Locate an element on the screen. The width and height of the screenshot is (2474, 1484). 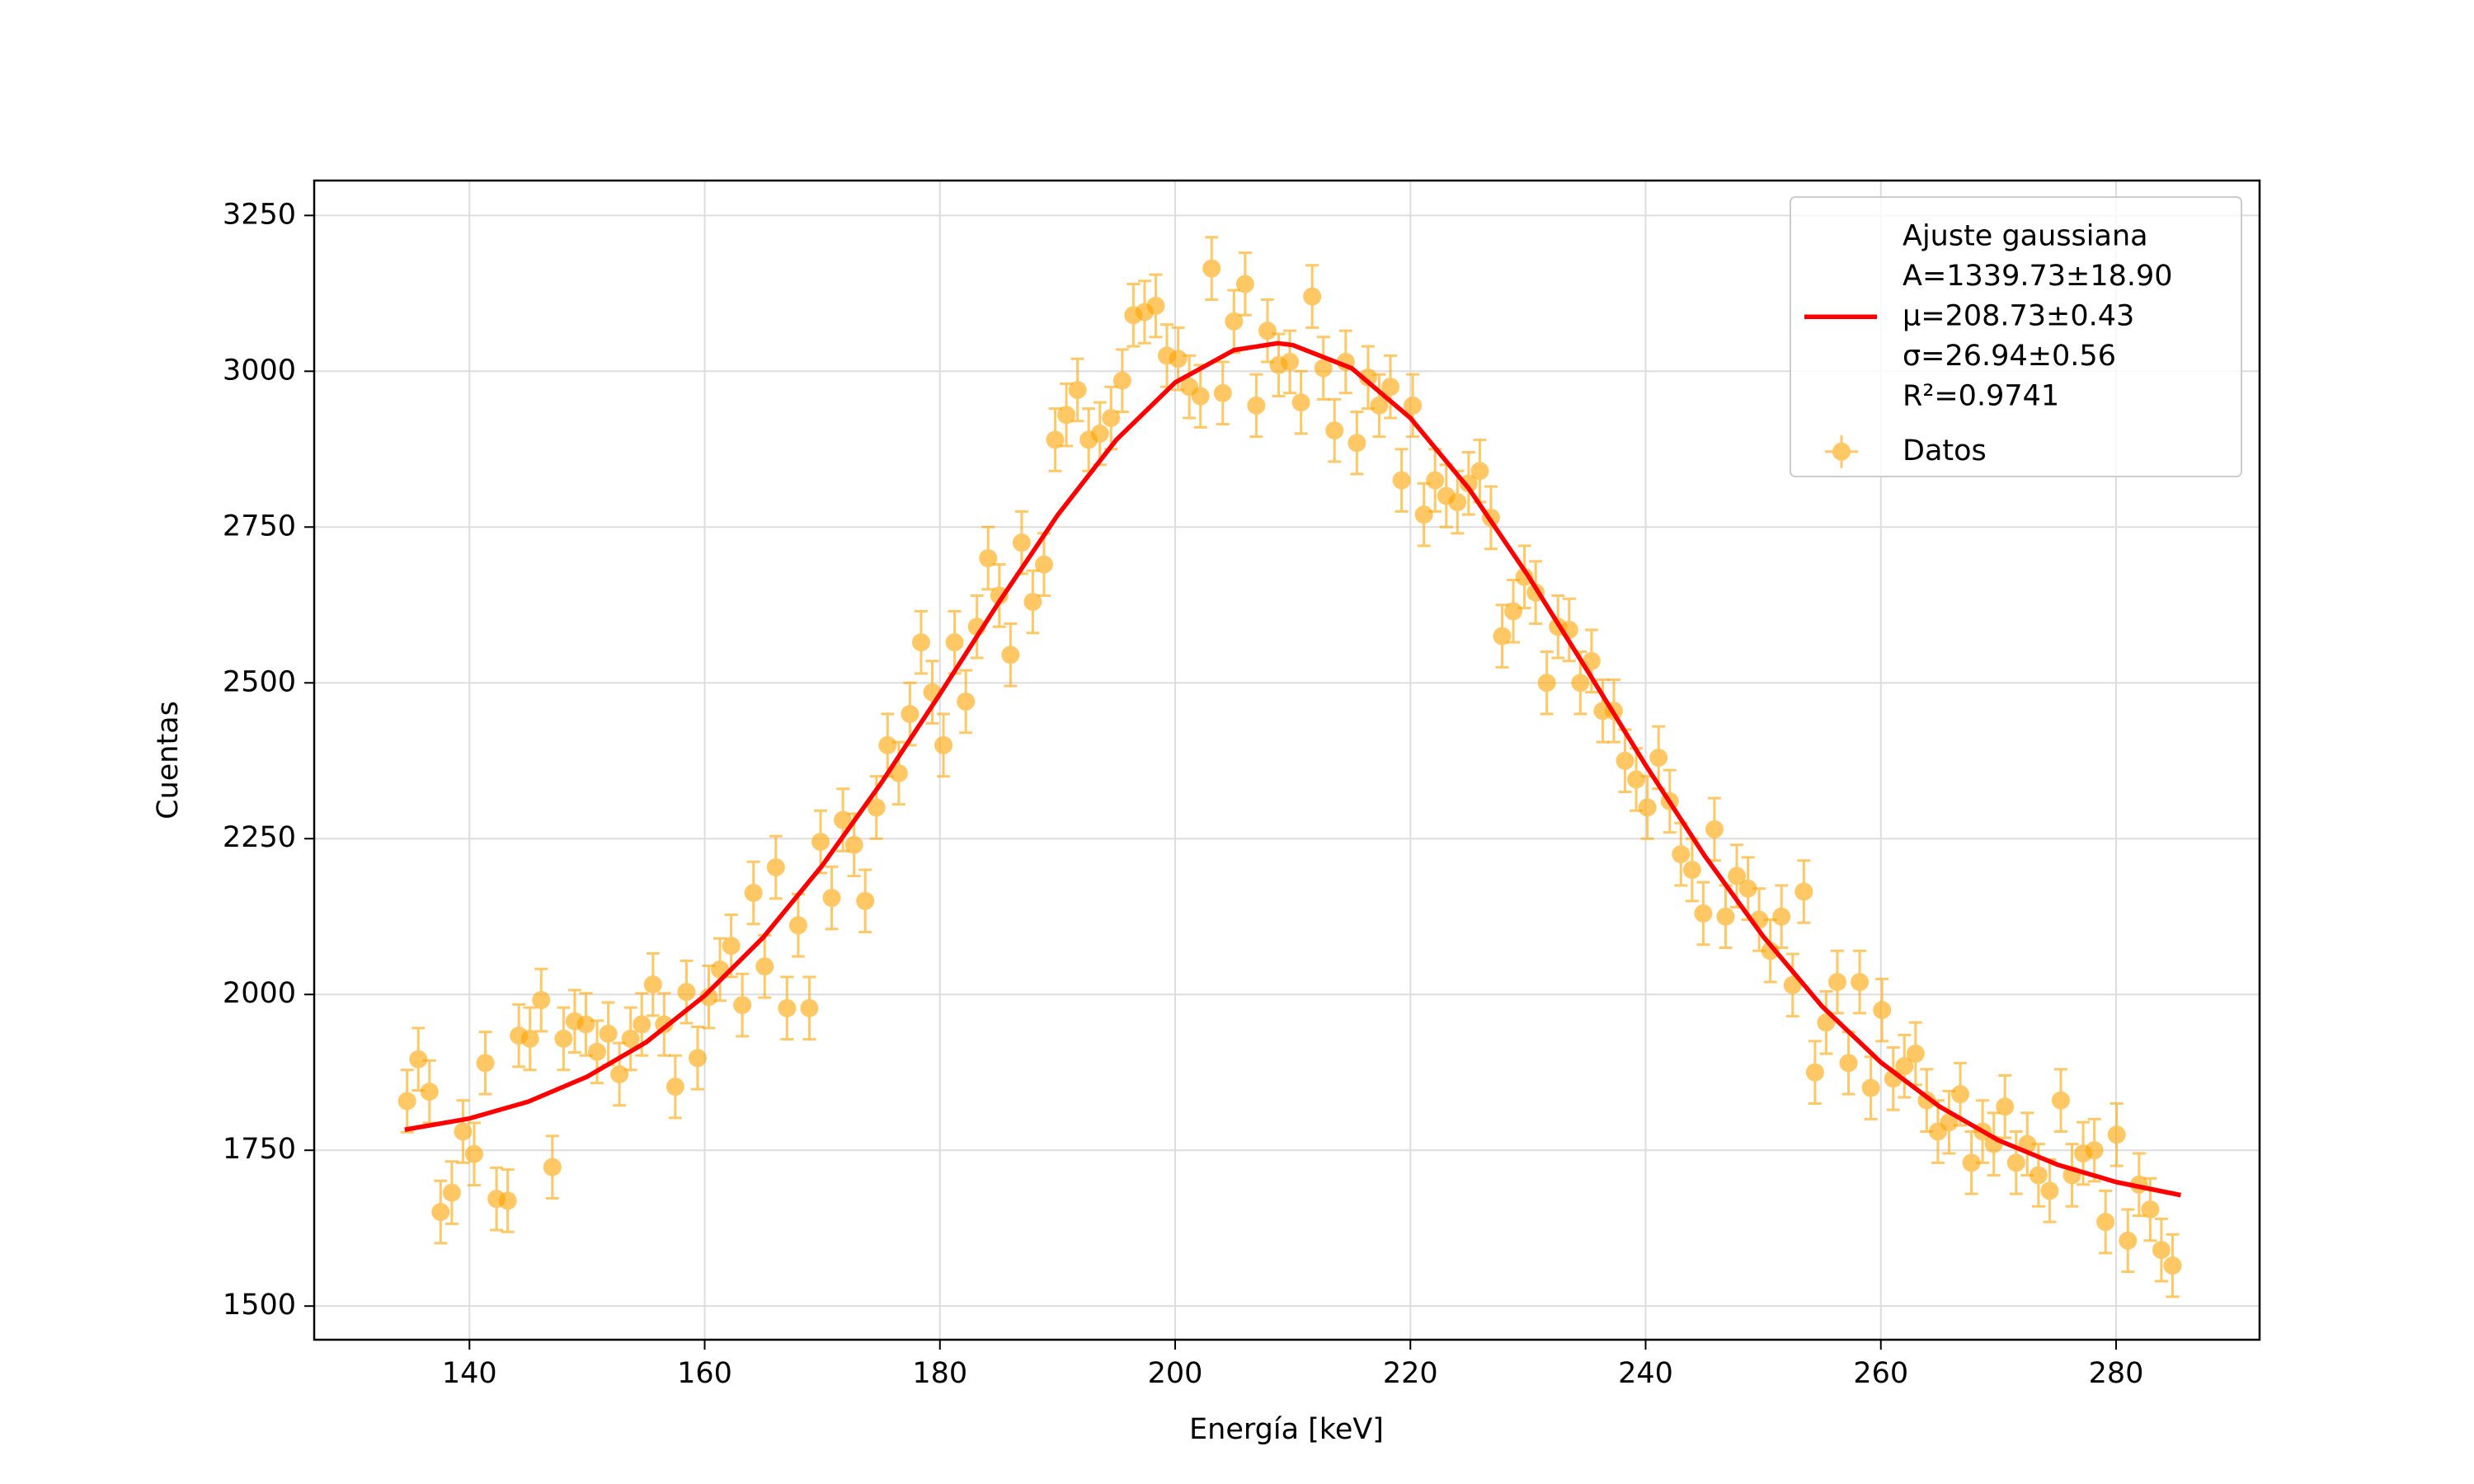
y-tick-label: 1500 is located at coordinates (259, 1305).